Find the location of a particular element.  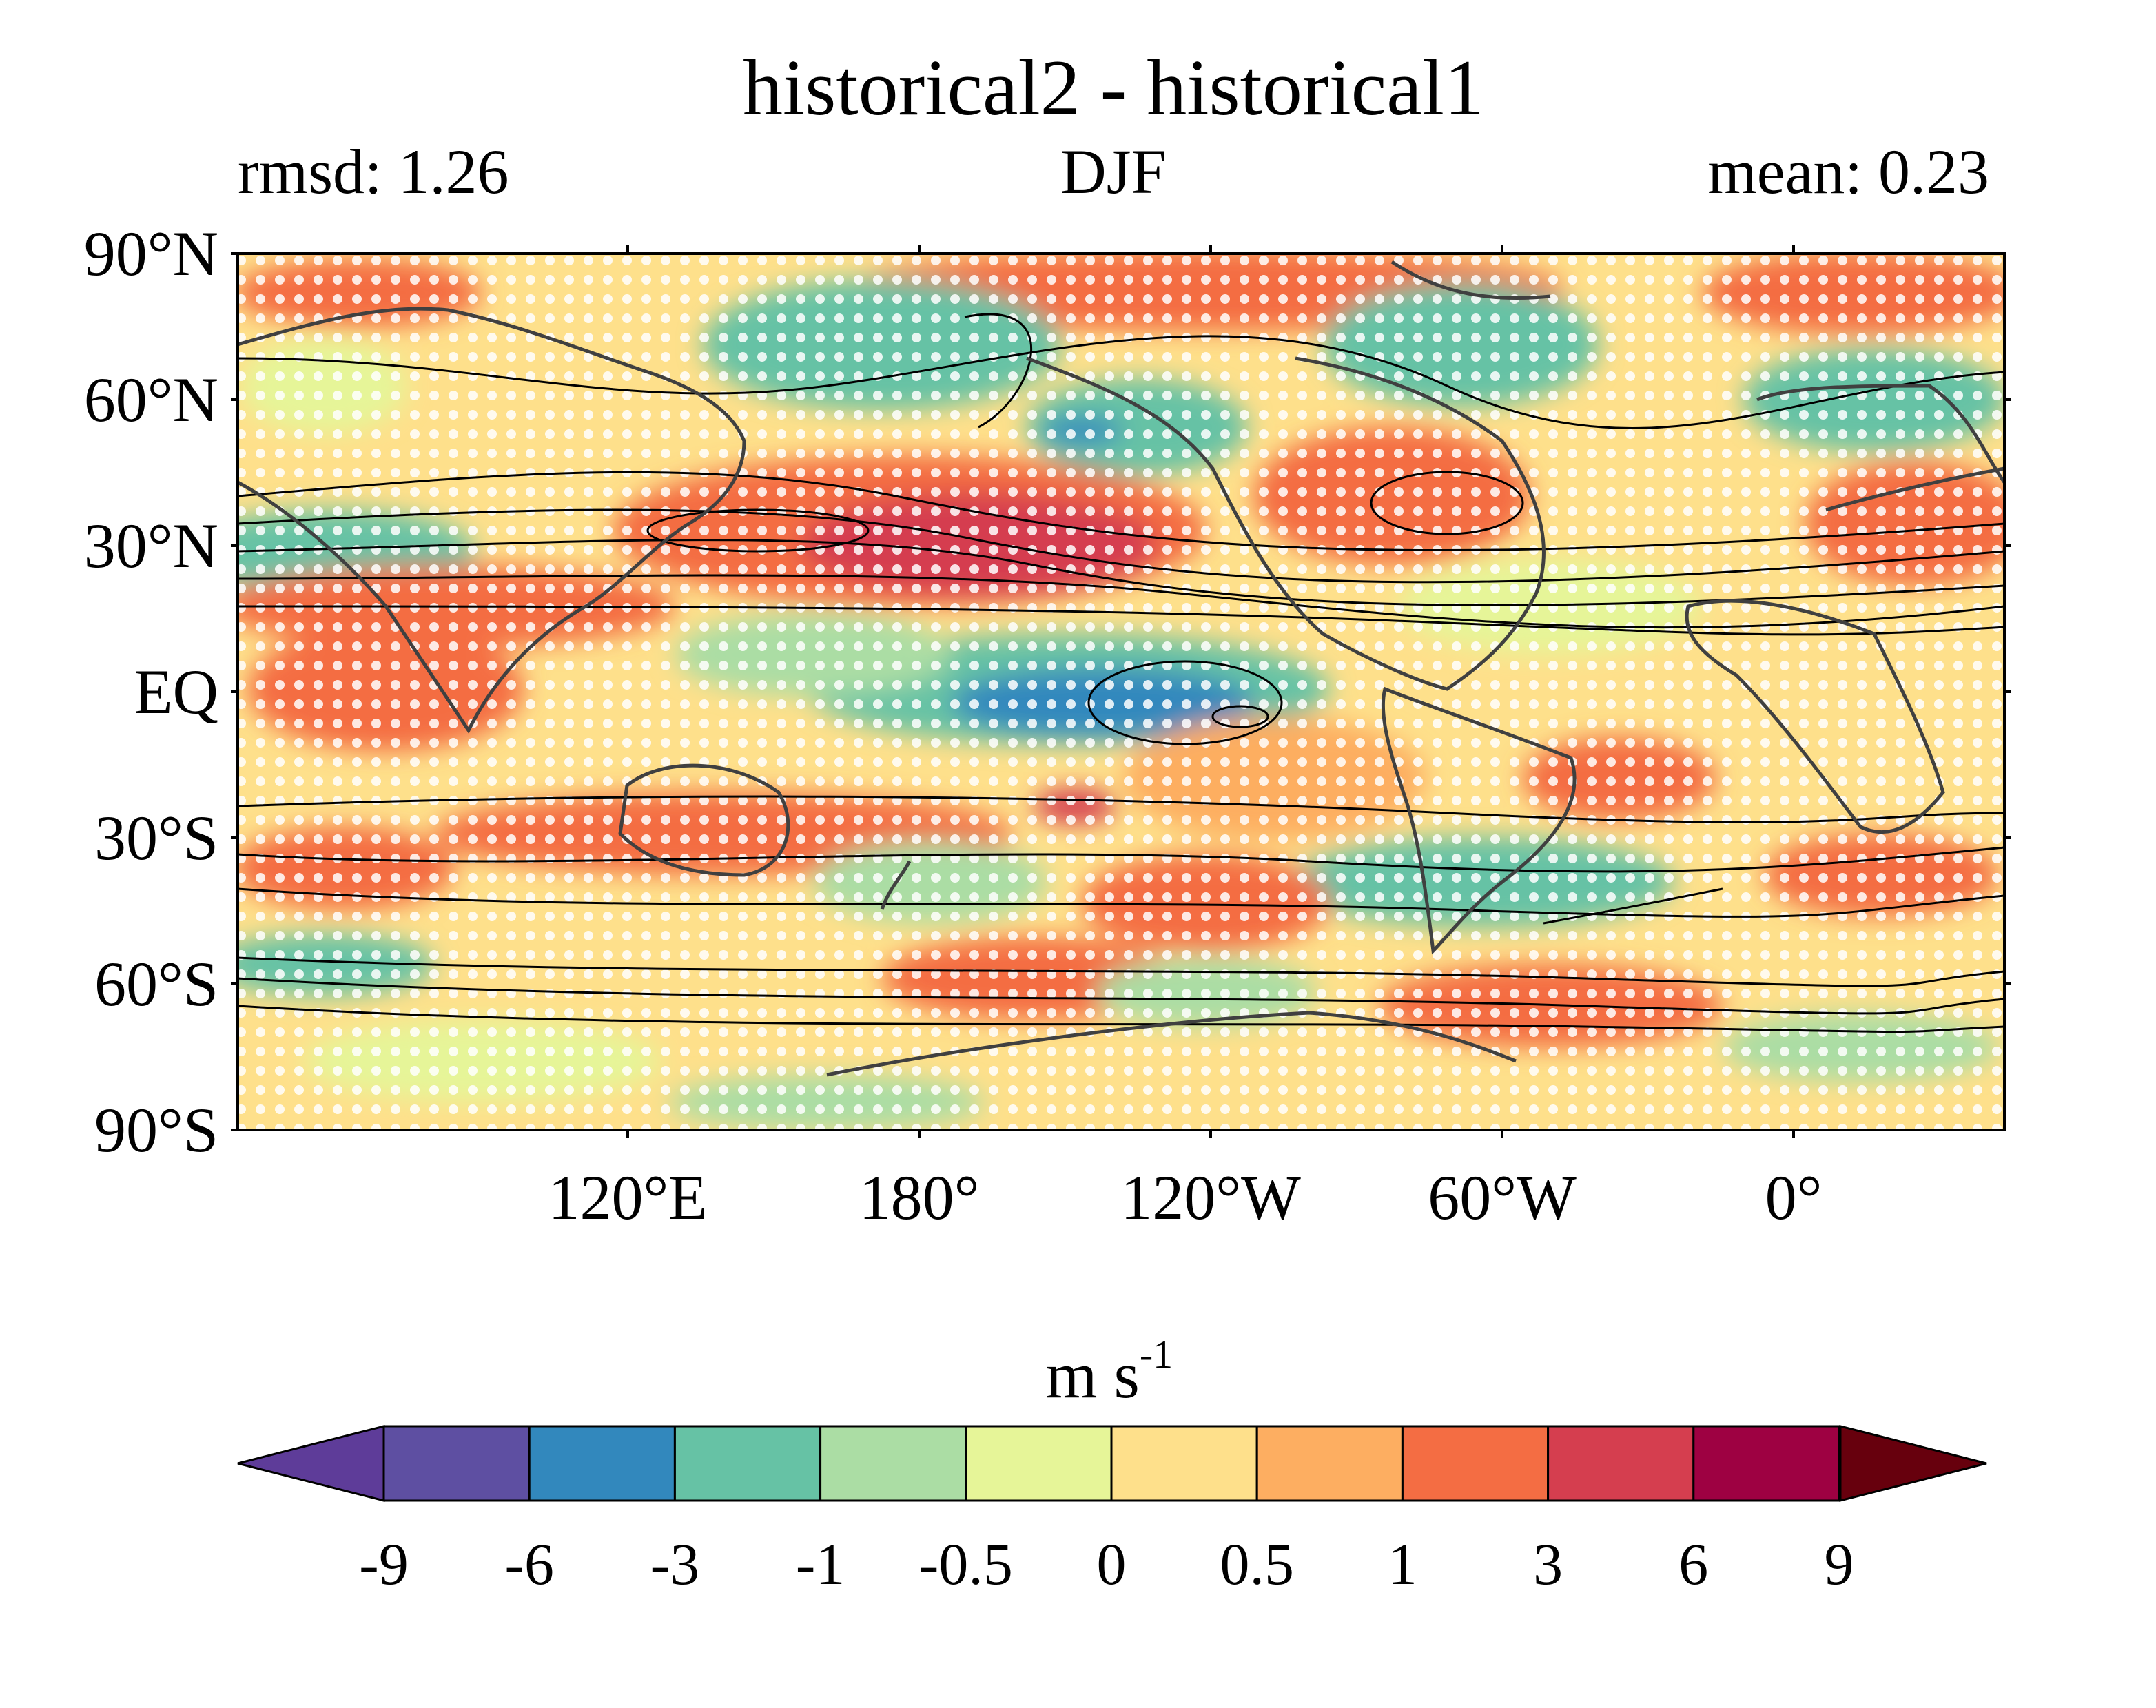

chart-title: historical2 - historical1 is located at coordinates (1113, 88).